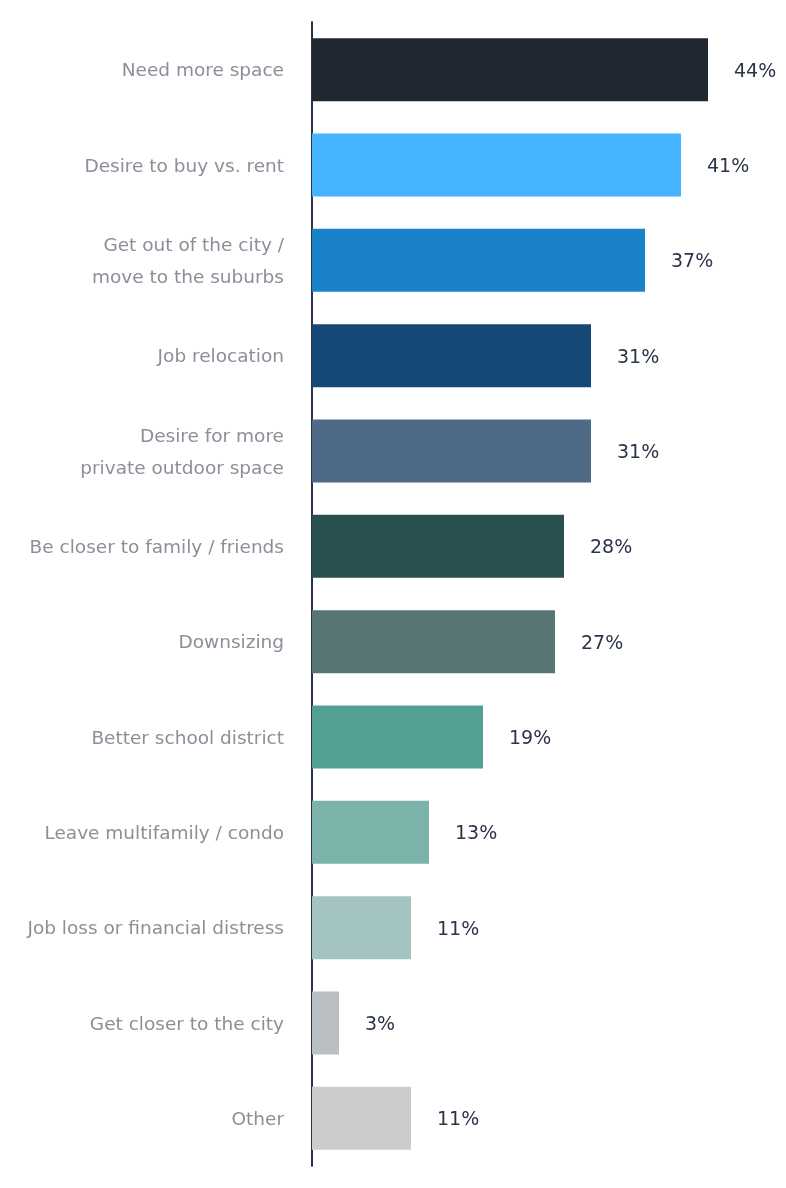 The height and width of the screenshot is (1188, 786). I want to click on y-tick-label: Be closer to family / friends, so click(156, 546).